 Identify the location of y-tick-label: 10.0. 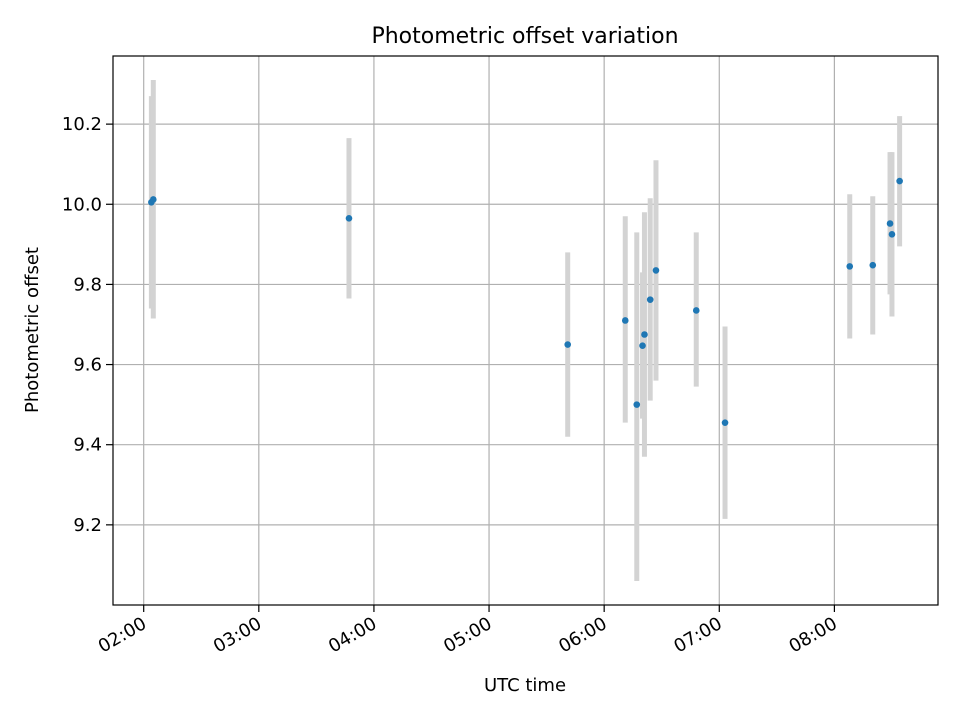
(82, 204).